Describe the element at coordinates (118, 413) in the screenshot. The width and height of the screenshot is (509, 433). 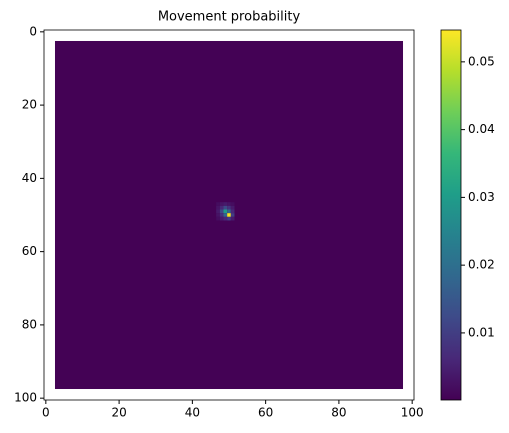
I see `x-tick-label: 20` at that location.